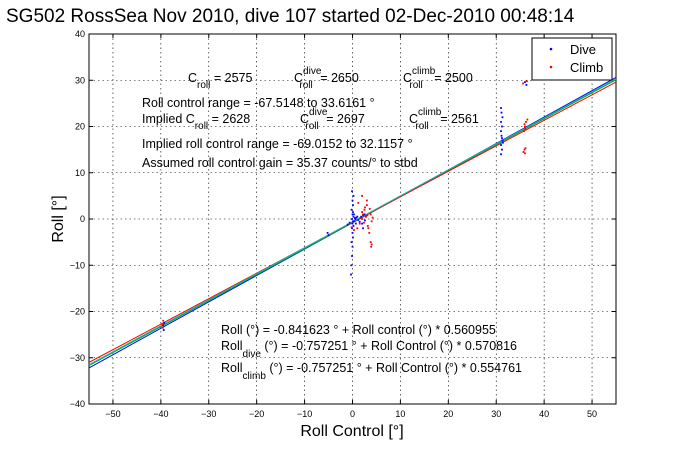 This screenshot has width=681, height=454. I want to click on implied-c-roll-dive: Cdive roll = 2697, so click(332, 119).